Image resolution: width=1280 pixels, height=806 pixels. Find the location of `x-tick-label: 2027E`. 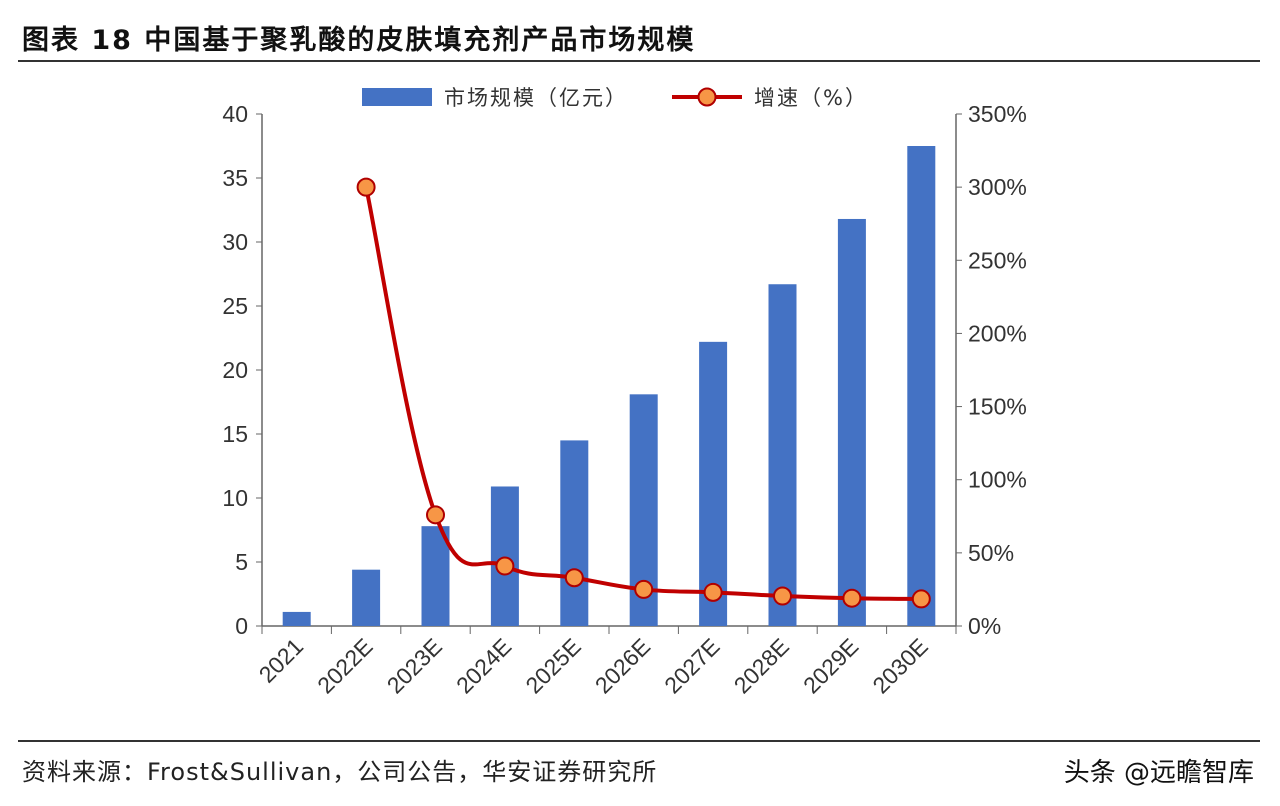

x-tick-label: 2027E is located at coordinates (691, 665).